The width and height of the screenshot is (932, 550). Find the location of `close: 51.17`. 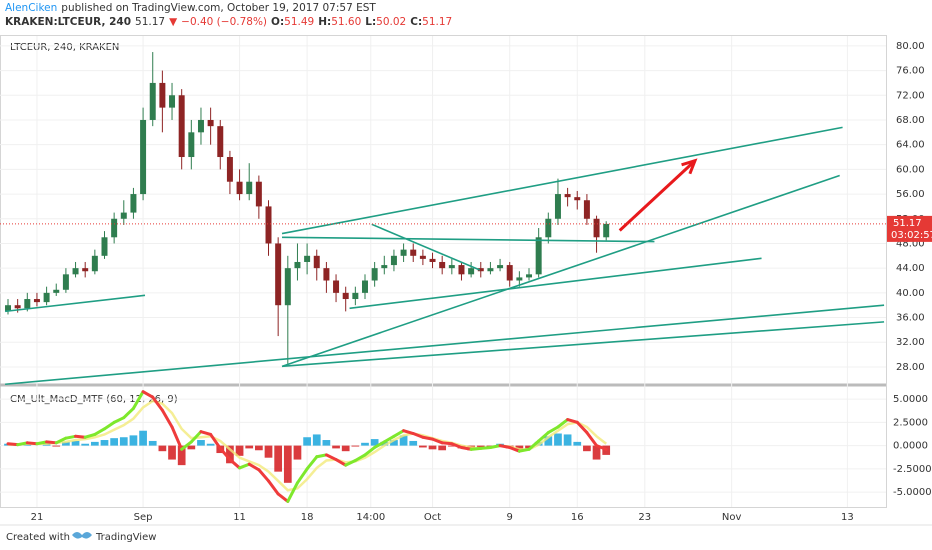

close: 51.17 is located at coordinates (437, 22).